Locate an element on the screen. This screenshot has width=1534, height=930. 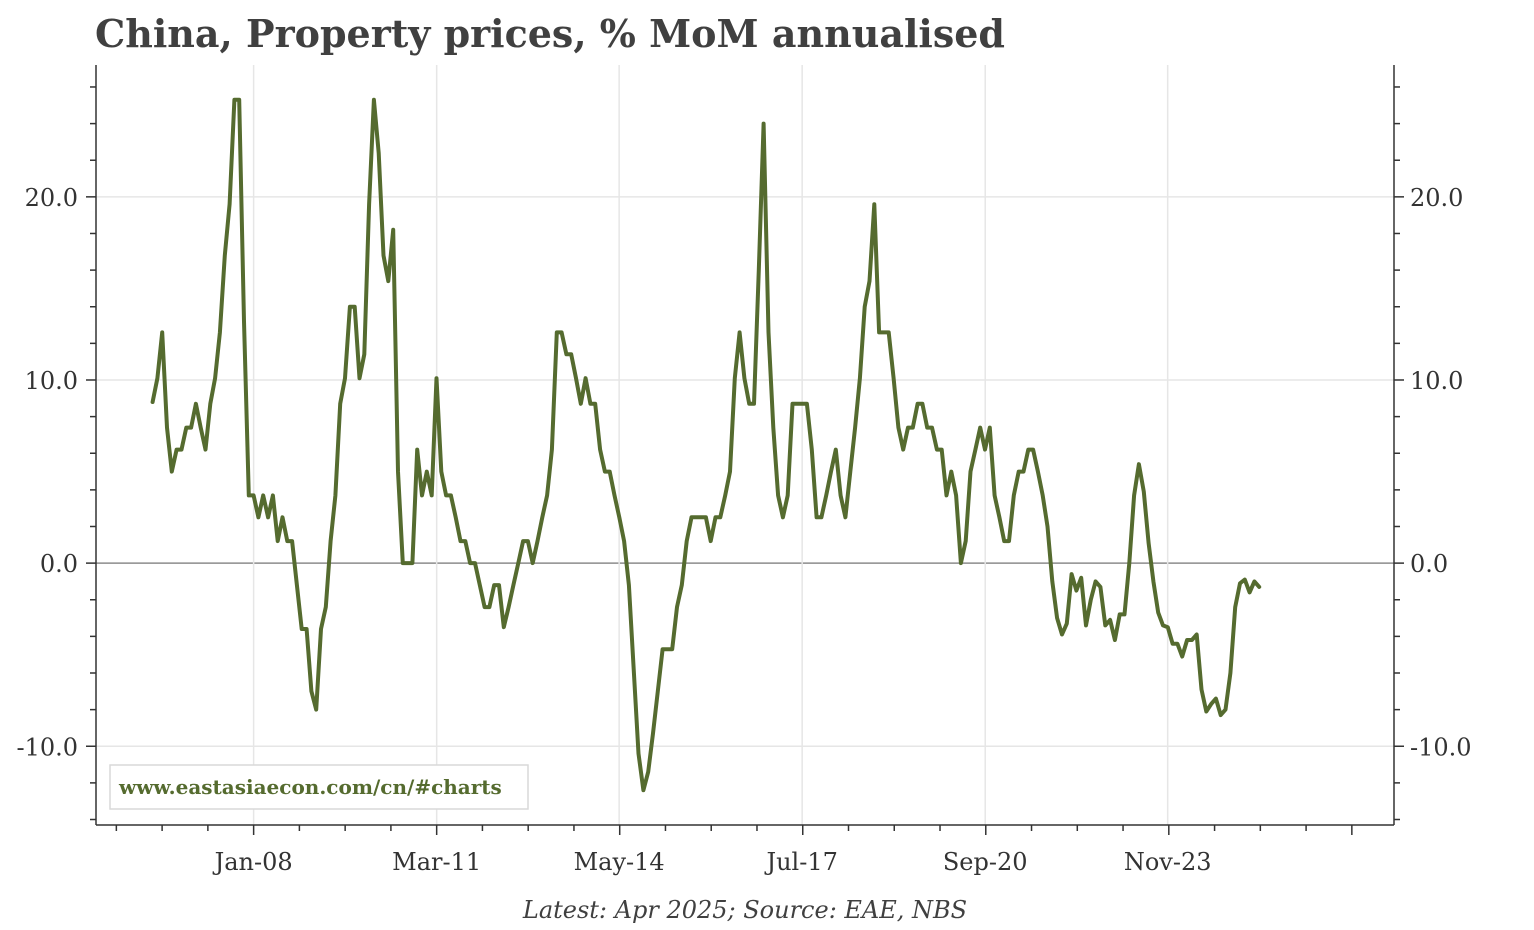
y-axis-right-labels: -10.0 0.0 10.0 20.0 is located at coordinates (1441, 472).